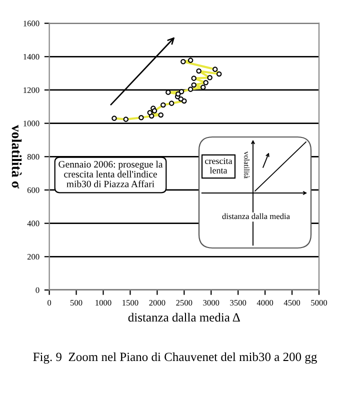 This screenshot has width=350, height=405. I want to click on x-tick-label: 1500, so click(130, 303).